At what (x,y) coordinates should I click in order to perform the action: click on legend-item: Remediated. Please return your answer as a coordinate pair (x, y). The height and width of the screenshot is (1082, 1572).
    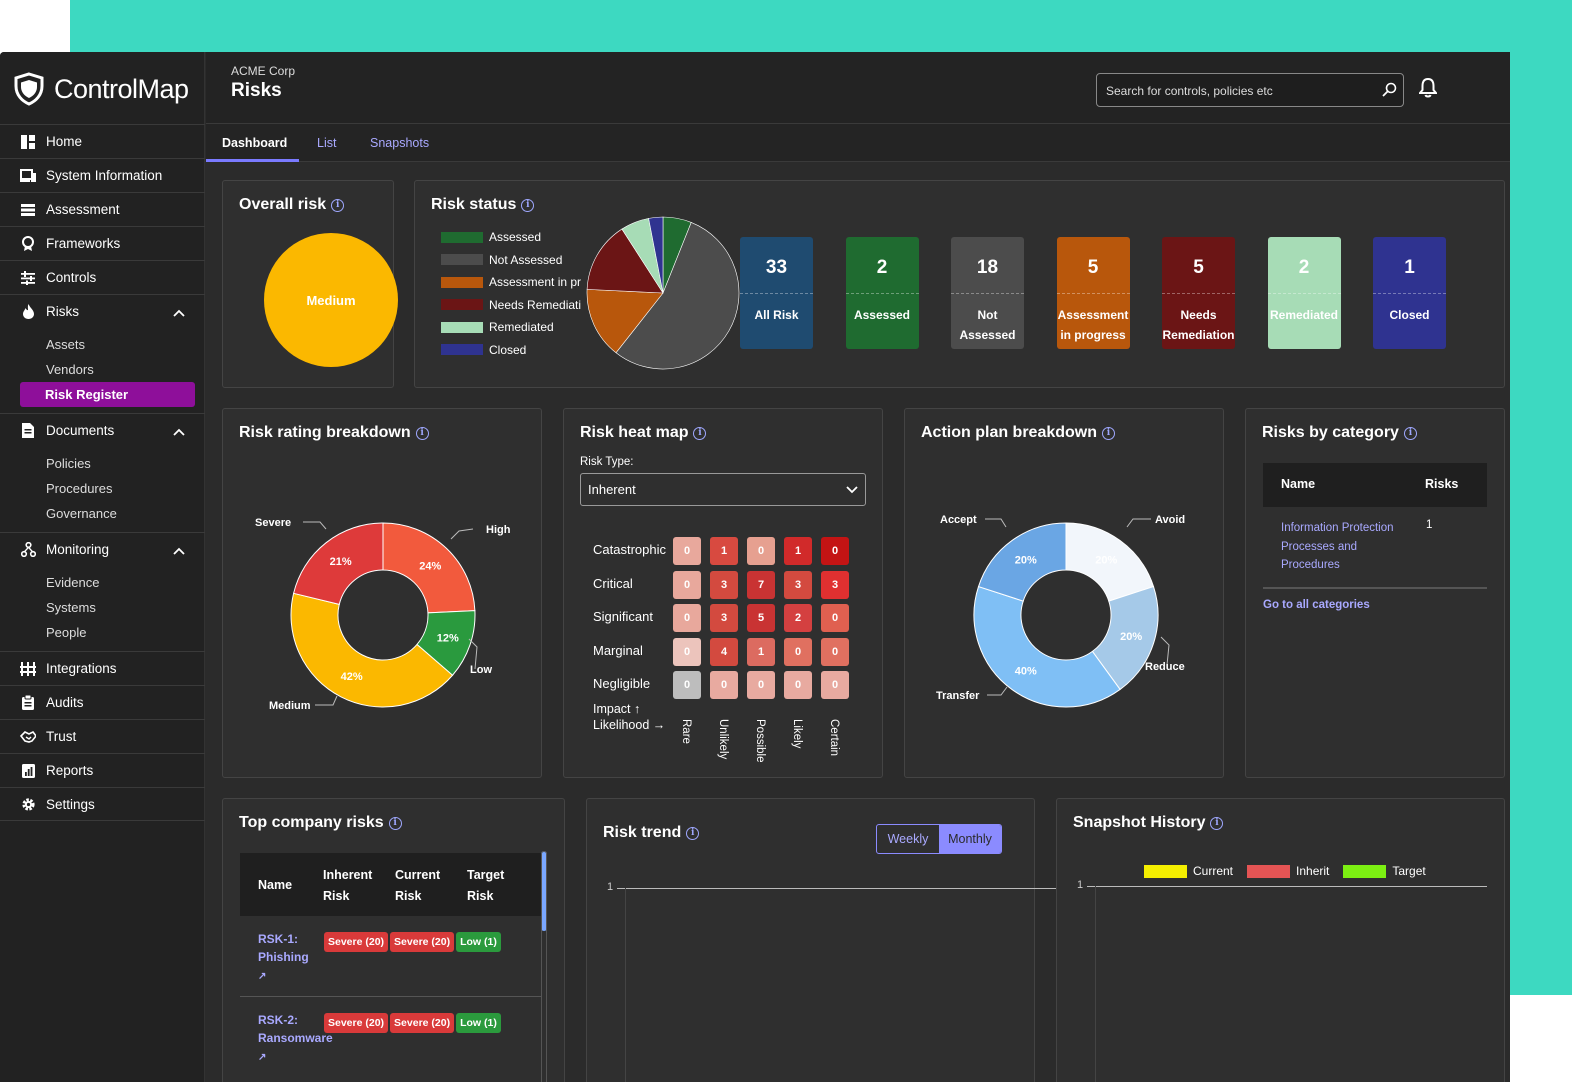
    Looking at the image, I should click on (511, 327).